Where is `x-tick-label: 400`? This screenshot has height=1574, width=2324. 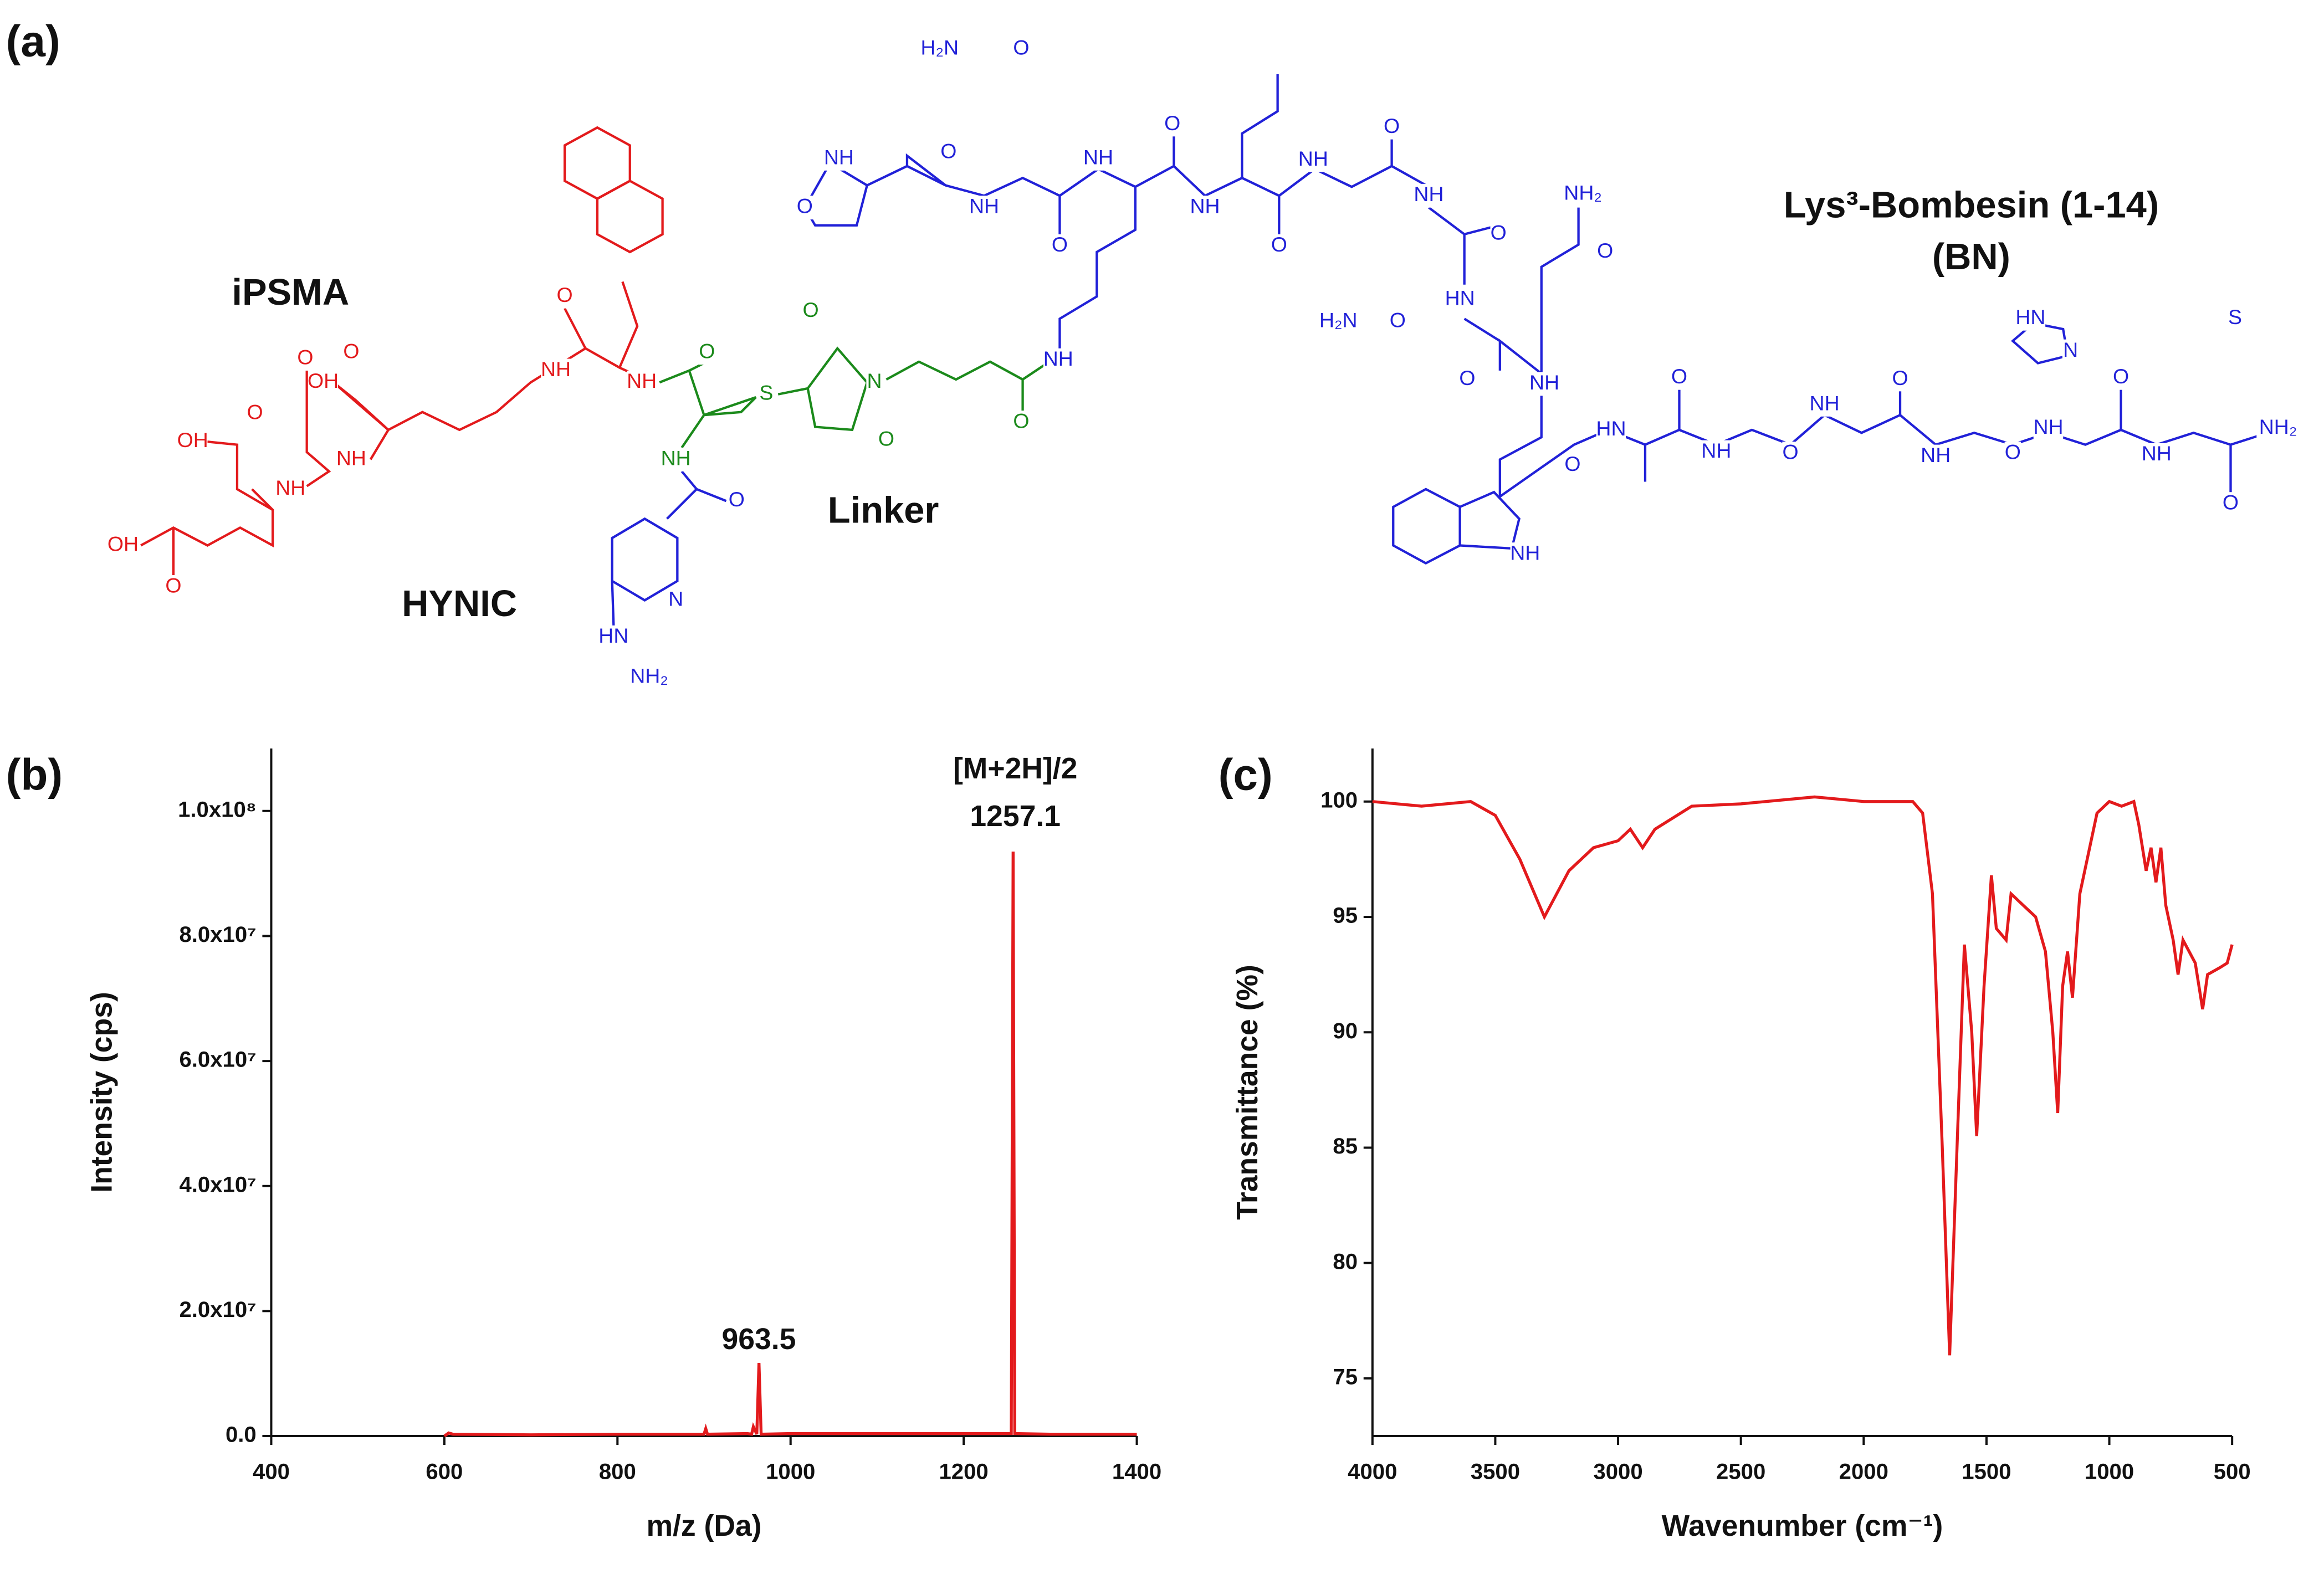 x-tick-label: 400 is located at coordinates (271, 1471).